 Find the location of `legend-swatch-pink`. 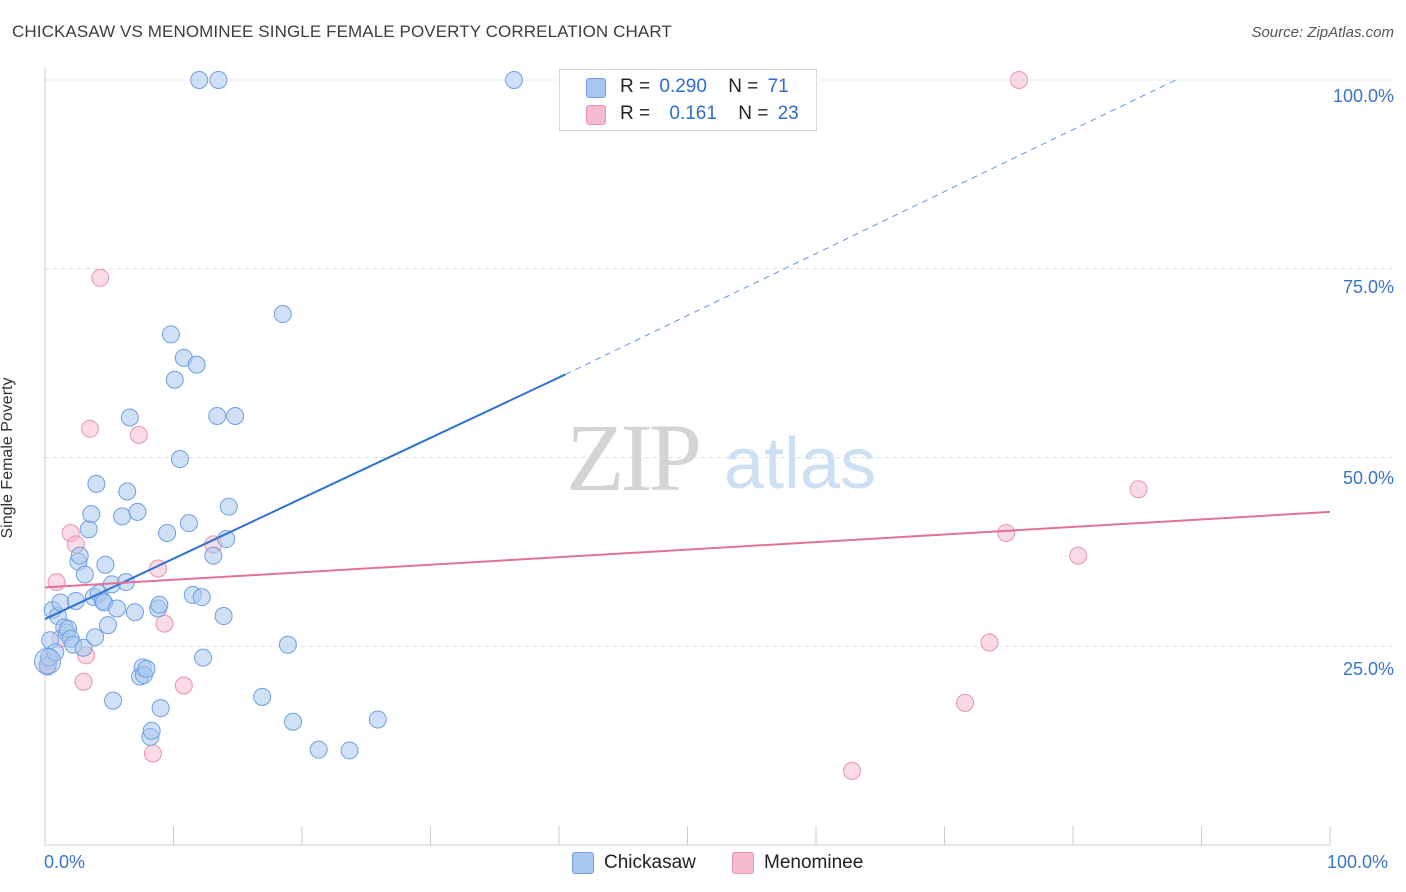

legend-swatch-pink is located at coordinates (596, 115).